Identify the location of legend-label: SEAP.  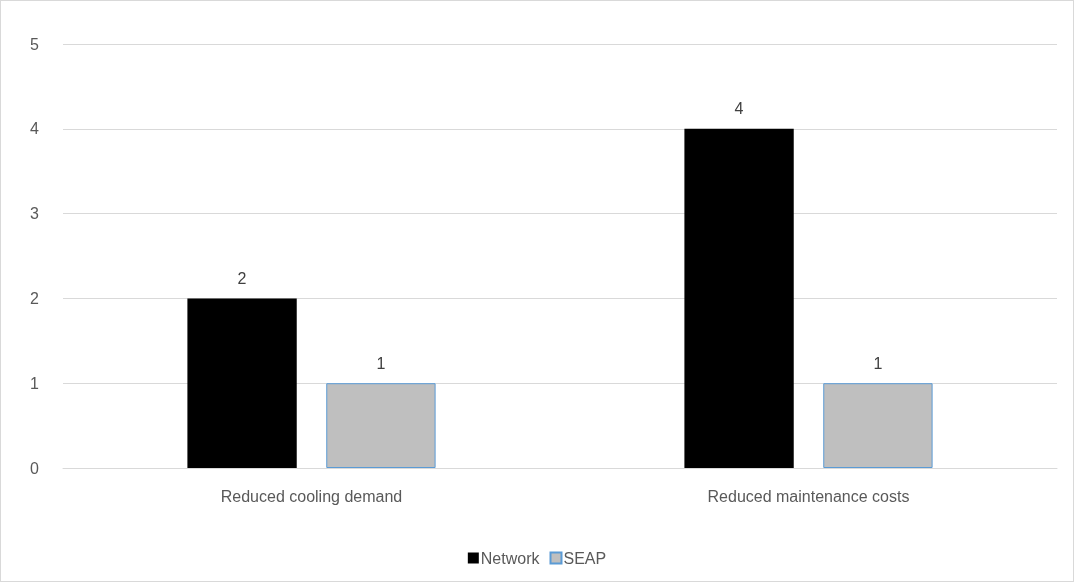
(585, 558).